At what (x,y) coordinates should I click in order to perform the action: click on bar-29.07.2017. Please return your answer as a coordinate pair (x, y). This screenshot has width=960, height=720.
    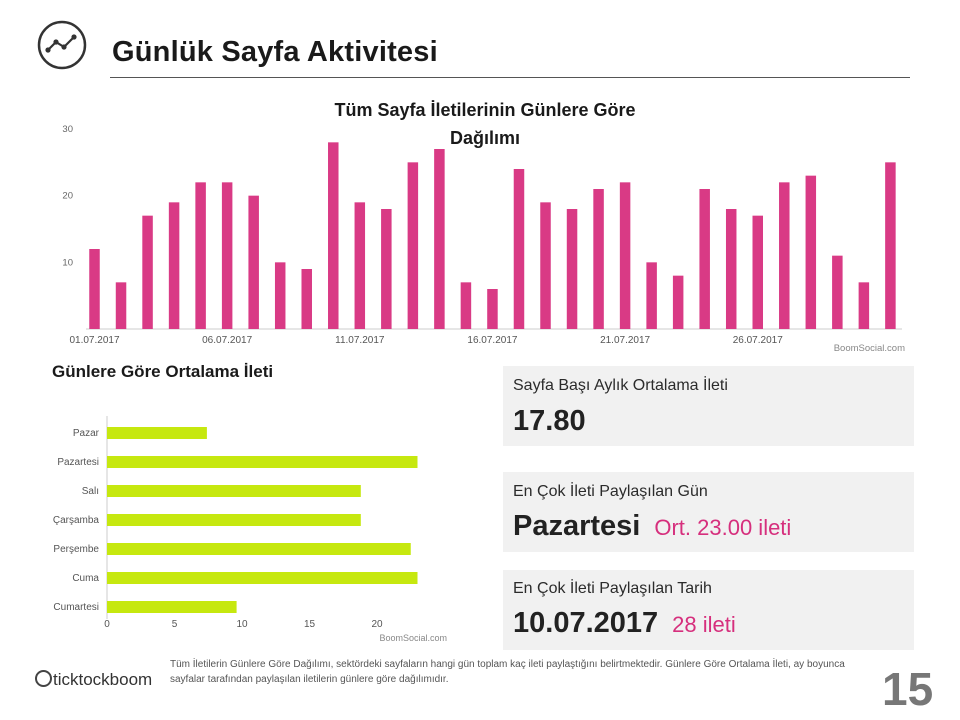
    Looking at the image, I should click on (837, 292).